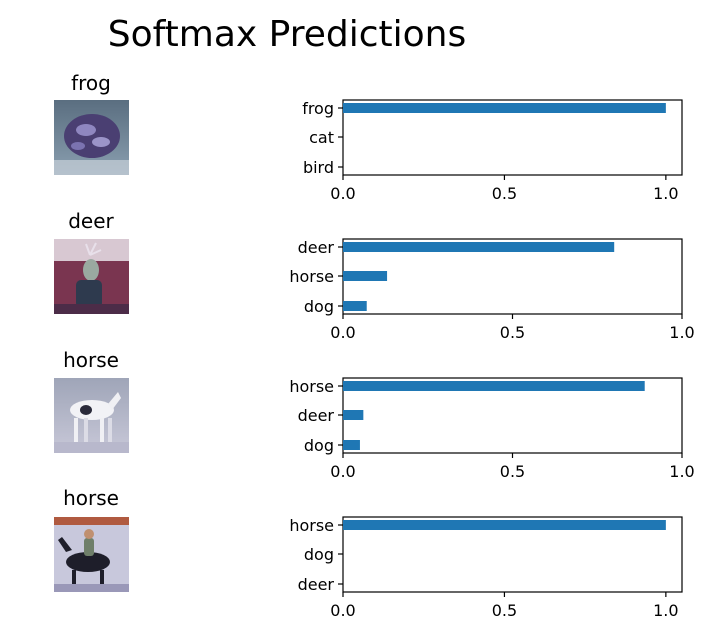  What do you see at coordinates (91, 221) in the screenshot?
I see `image-title-2: deer` at bounding box center [91, 221].